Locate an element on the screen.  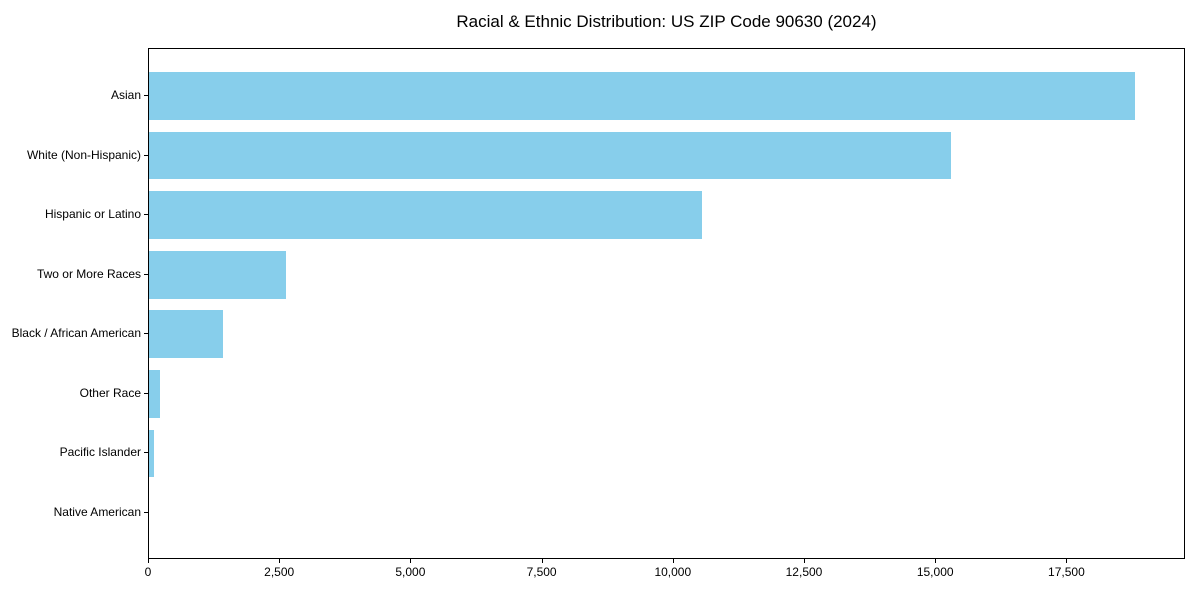
bar-asian is located at coordinates (642, 96).